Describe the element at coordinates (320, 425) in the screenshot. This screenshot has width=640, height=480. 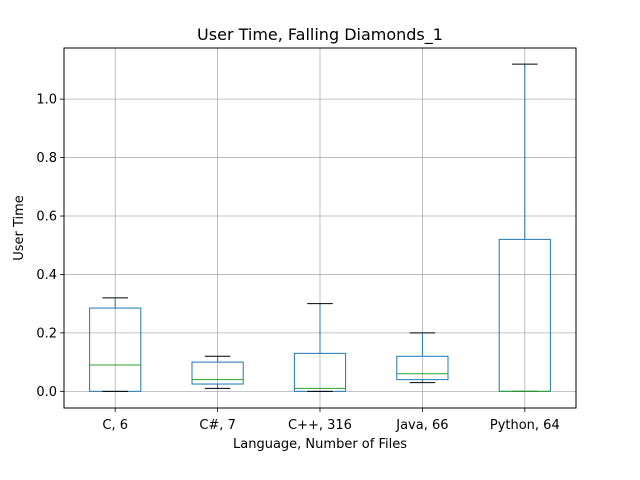
I see `x-tick-label: C++, 316` at that location.